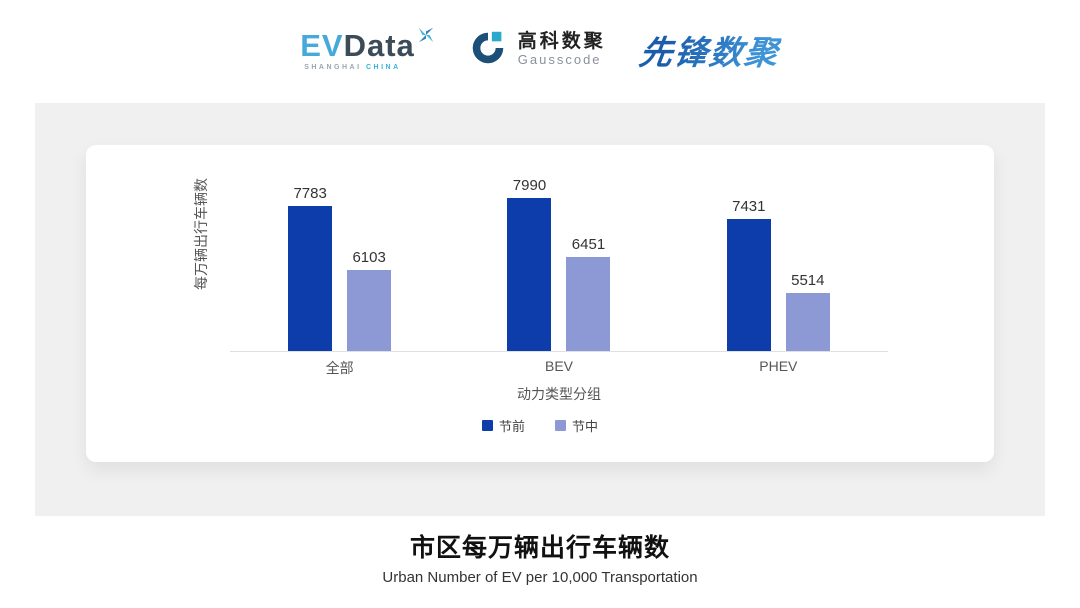  I want to click on bar-column: 6103, so click(369, 300).